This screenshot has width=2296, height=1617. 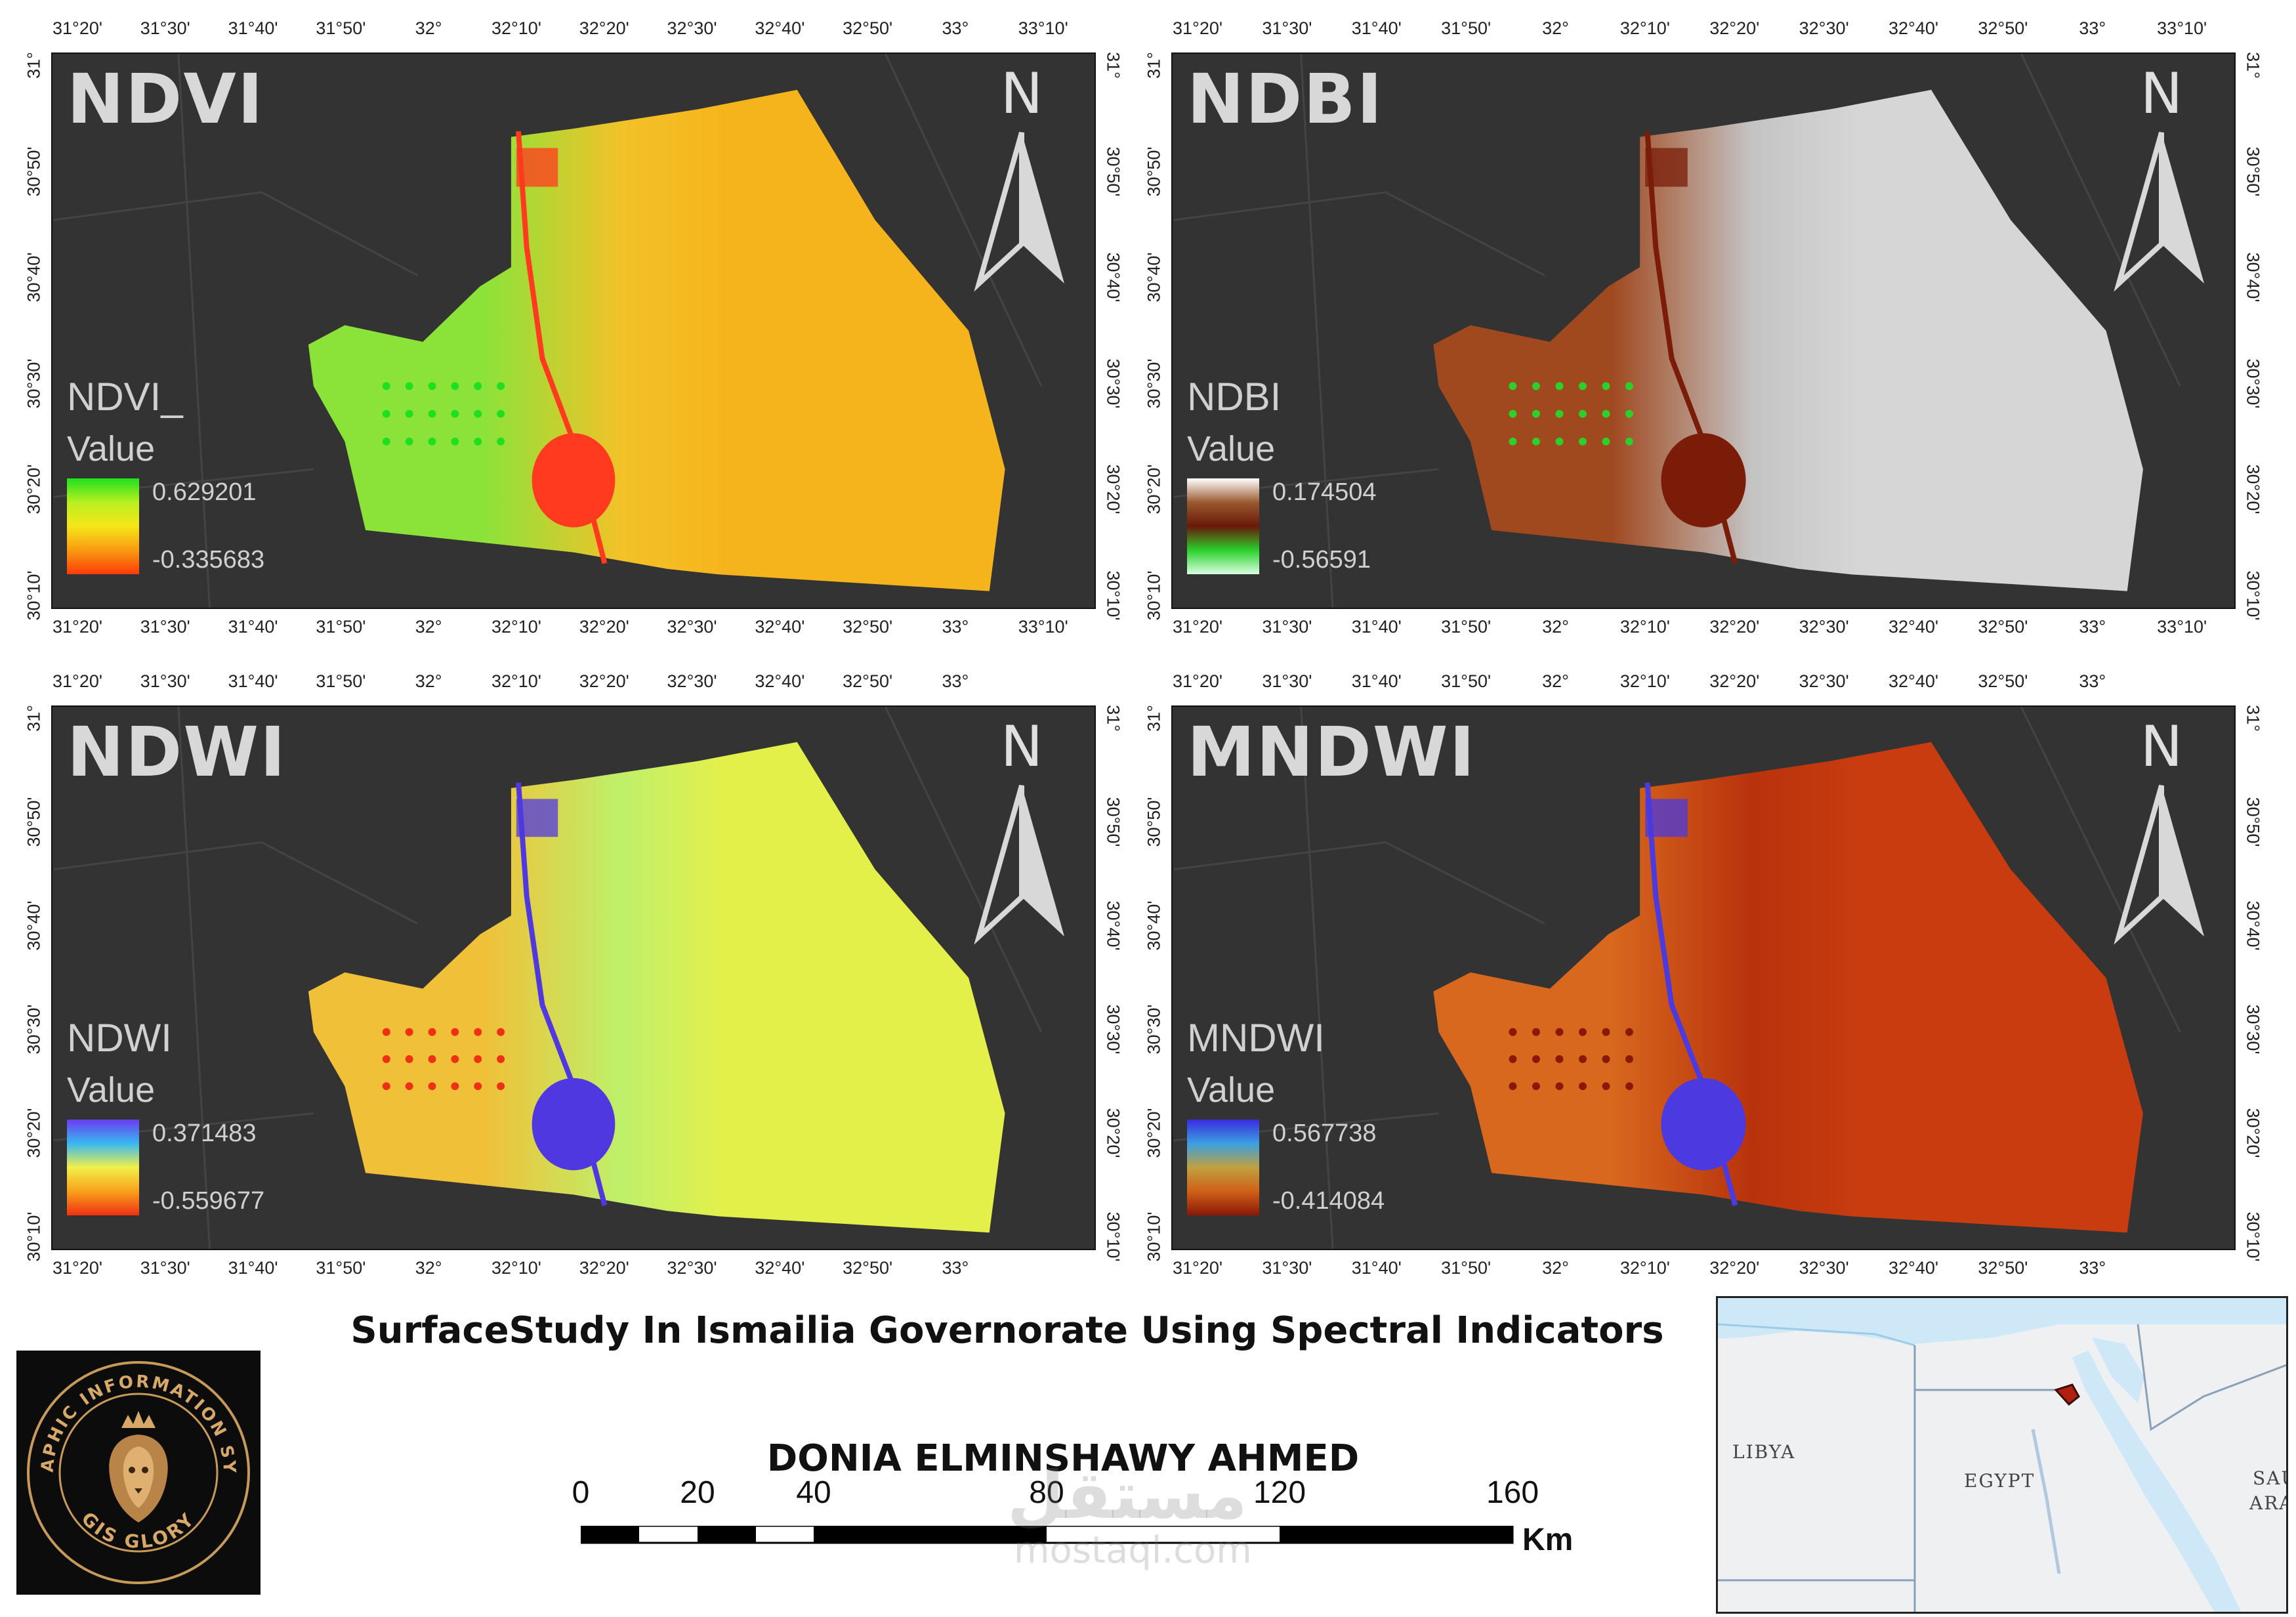 I want to click on lat-tick-left: 30°50', so click(x=1154, y=822).